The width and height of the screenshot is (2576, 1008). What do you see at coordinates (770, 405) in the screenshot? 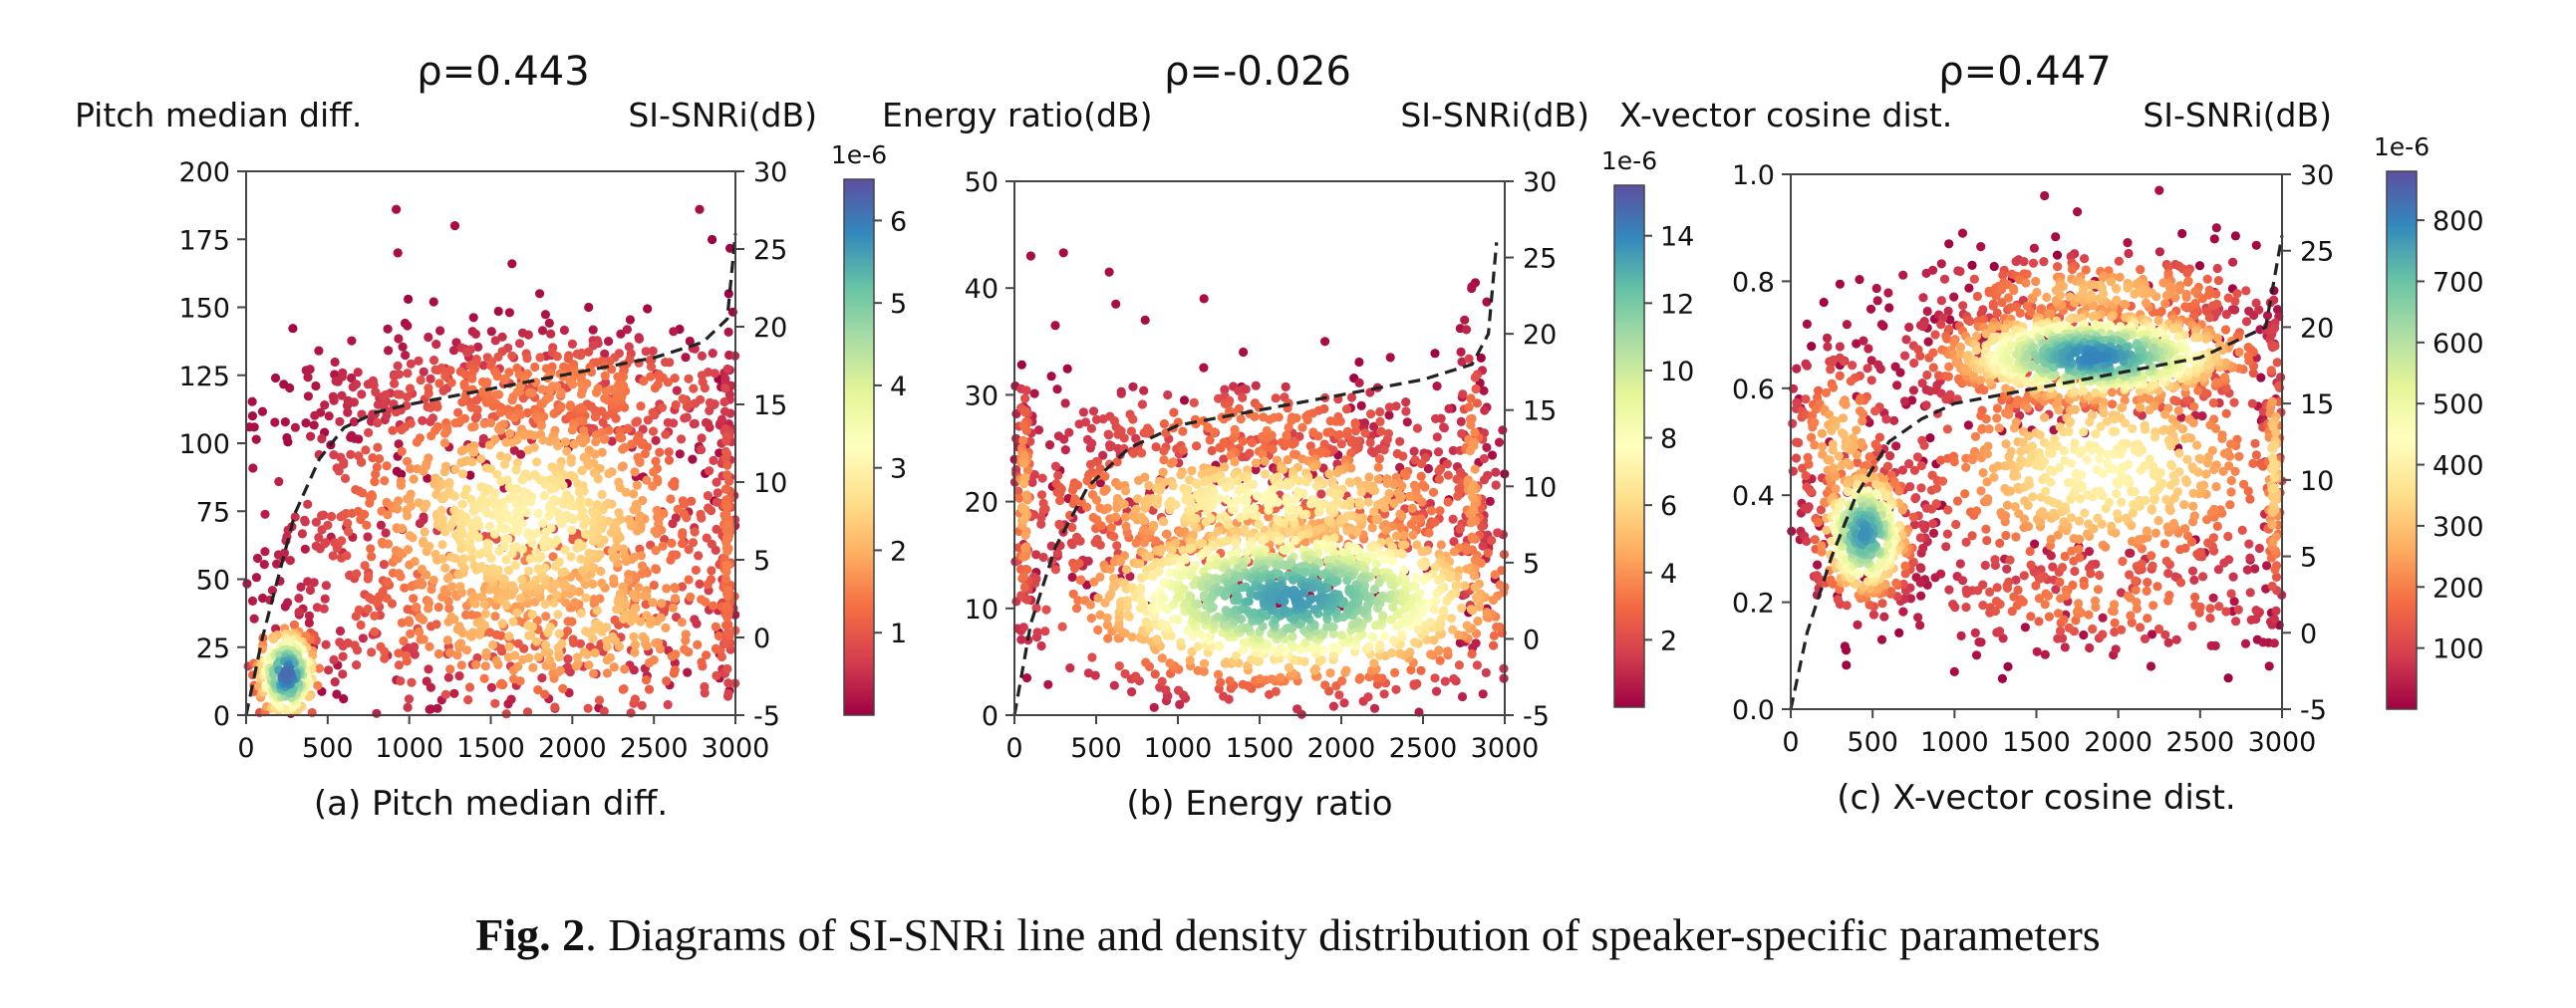
I see `y2-tick-label: 15` at bounding box center [770, 405].